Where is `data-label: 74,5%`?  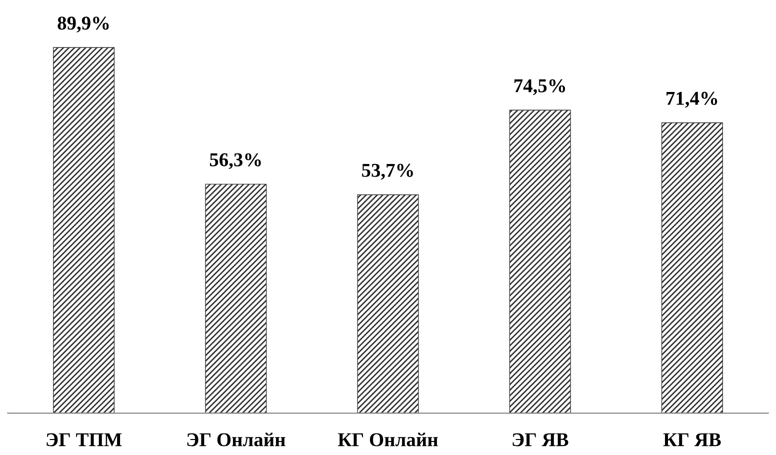
data-label: 74,5% is located at coordinates (540, 87).